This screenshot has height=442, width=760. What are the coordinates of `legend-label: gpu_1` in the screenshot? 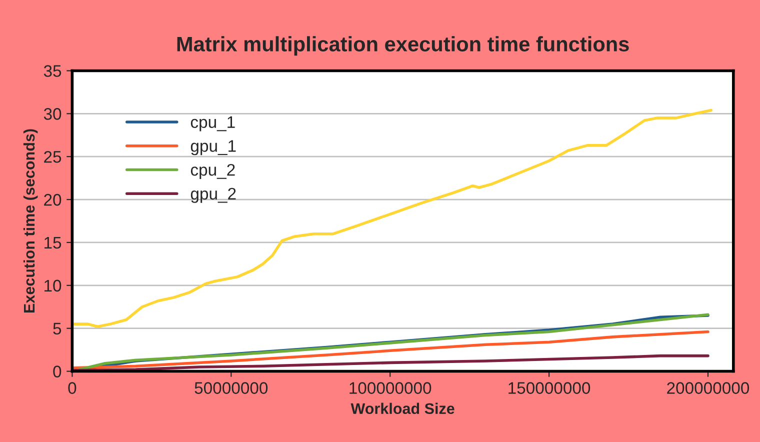 It's located at (213, 148).